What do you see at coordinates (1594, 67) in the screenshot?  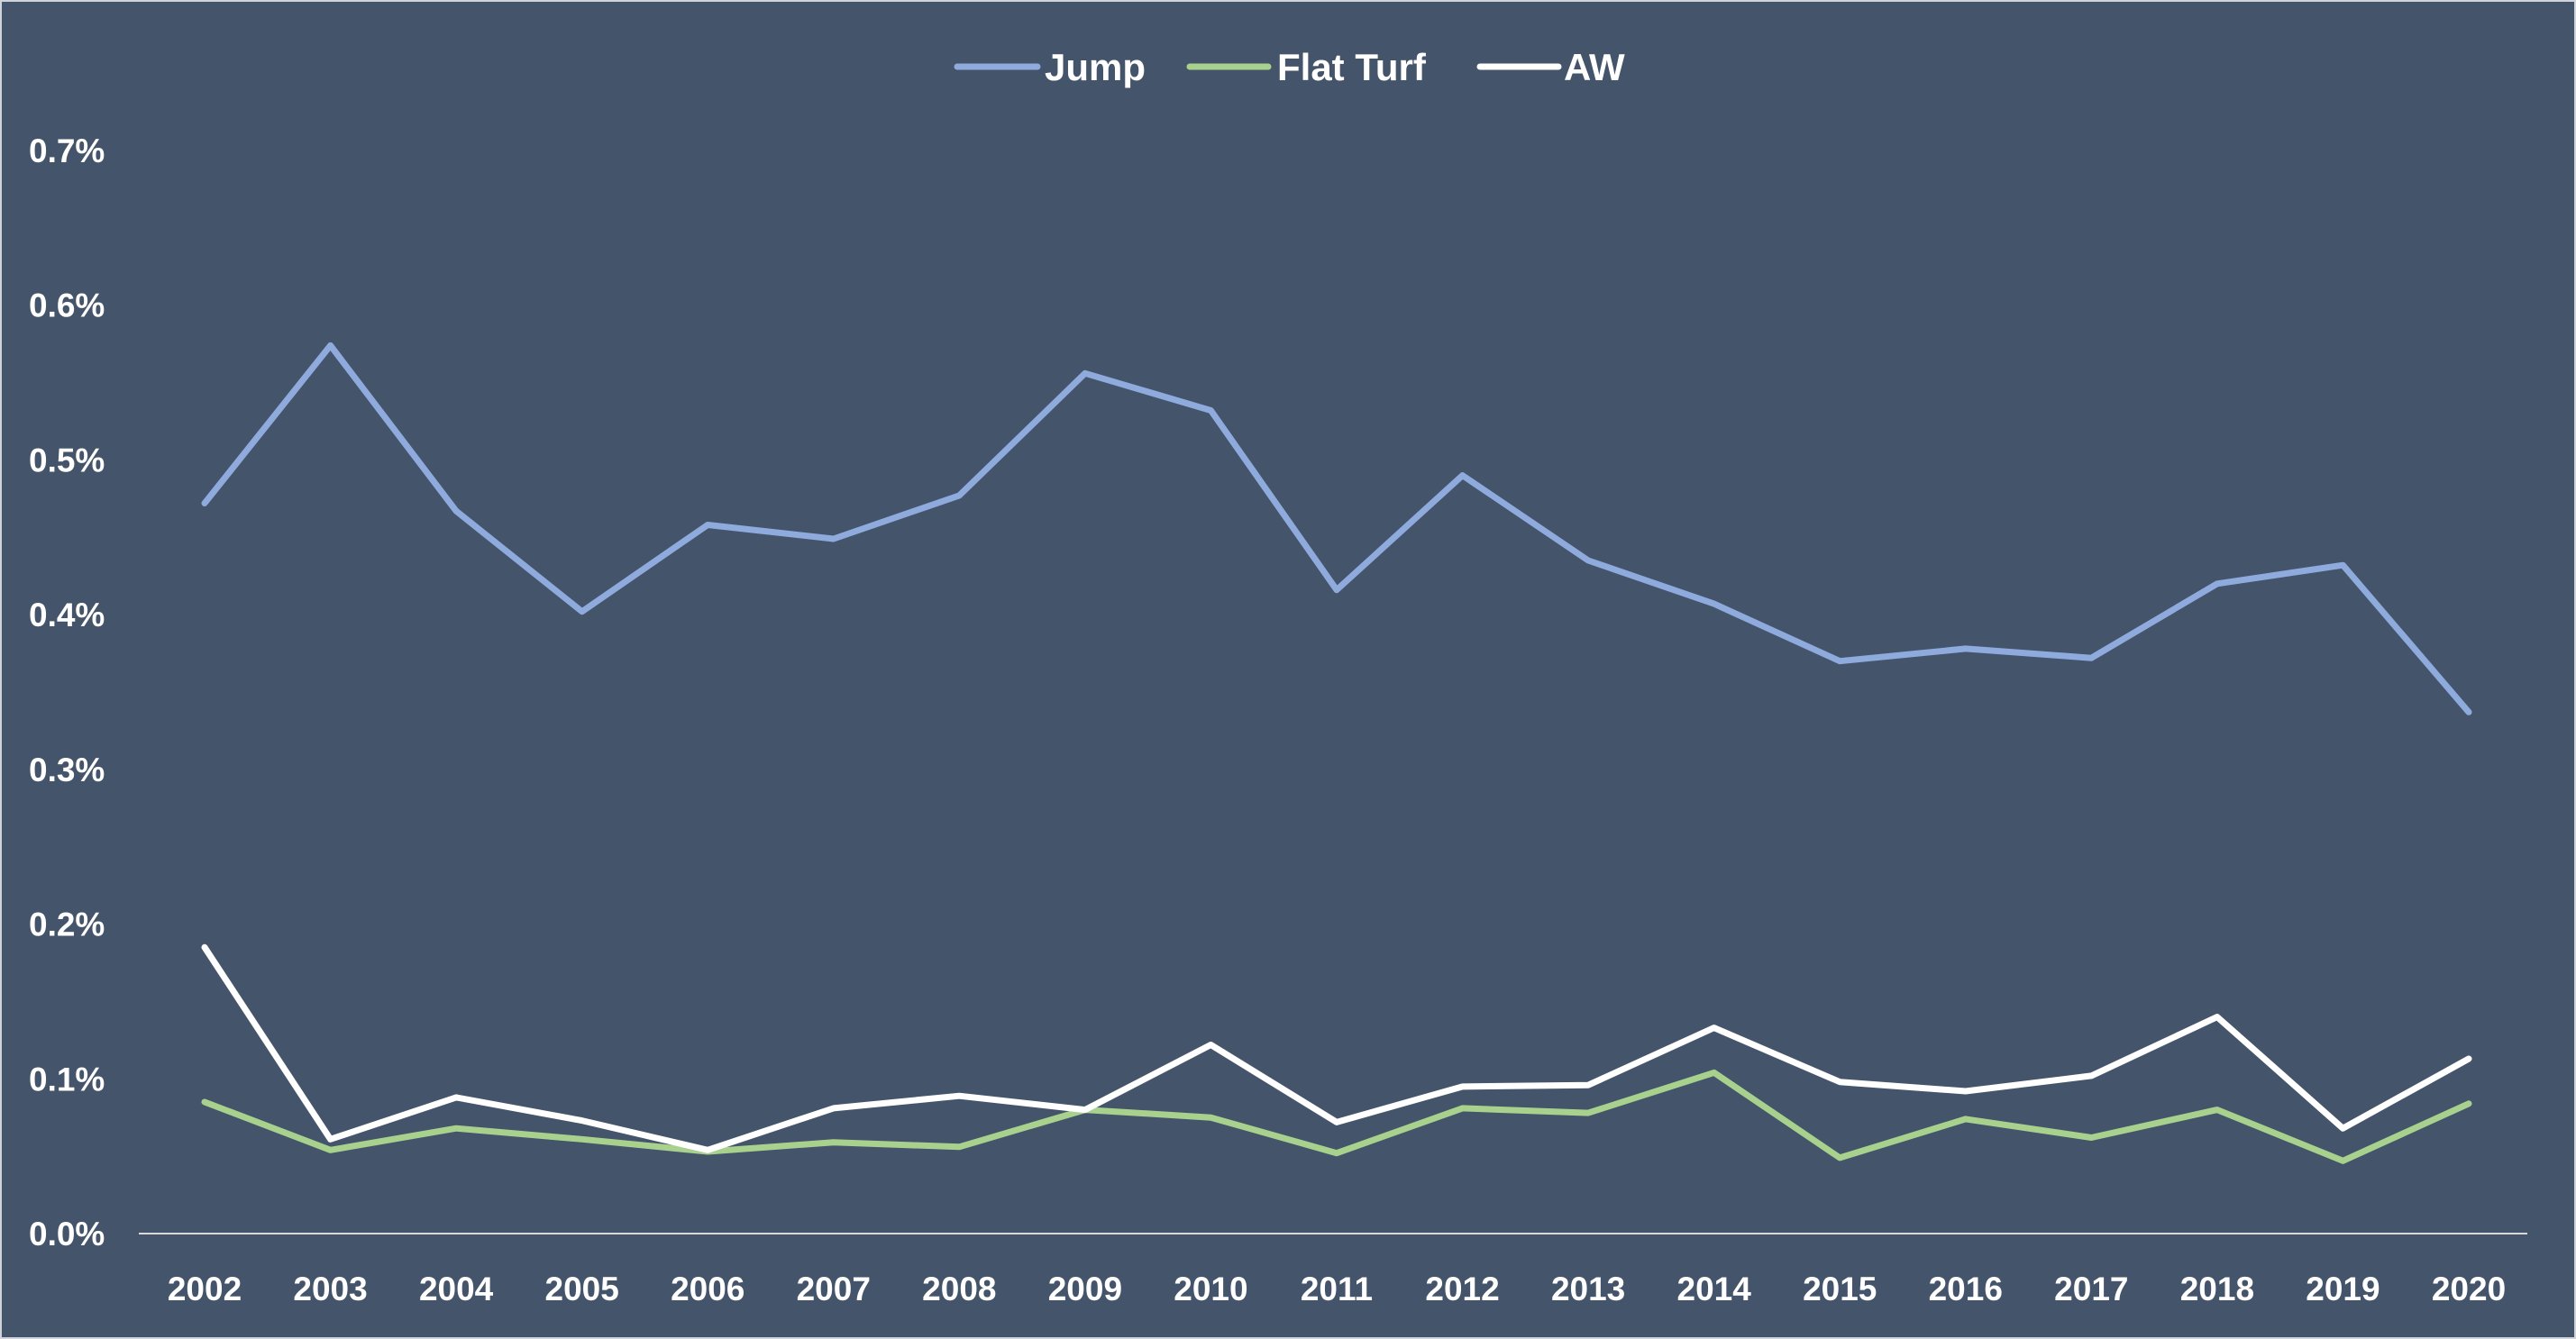 I see `legend-label-aw: AW` at bounding box center [1594, 67].